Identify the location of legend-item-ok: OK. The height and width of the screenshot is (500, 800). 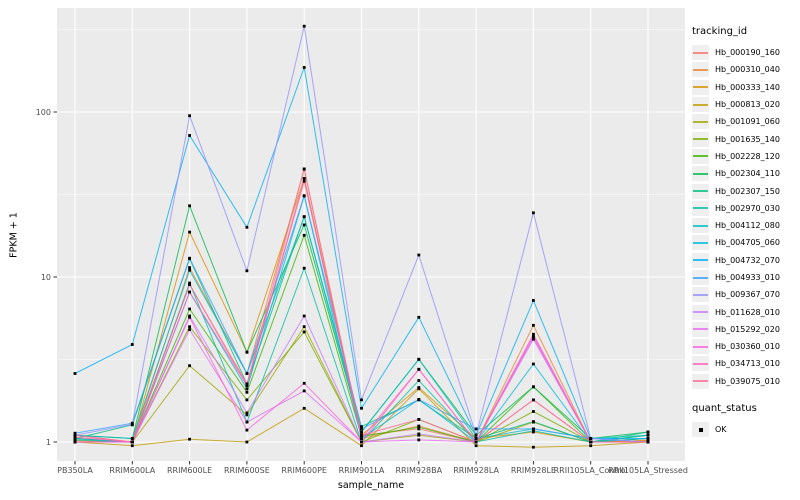
(746, 429).